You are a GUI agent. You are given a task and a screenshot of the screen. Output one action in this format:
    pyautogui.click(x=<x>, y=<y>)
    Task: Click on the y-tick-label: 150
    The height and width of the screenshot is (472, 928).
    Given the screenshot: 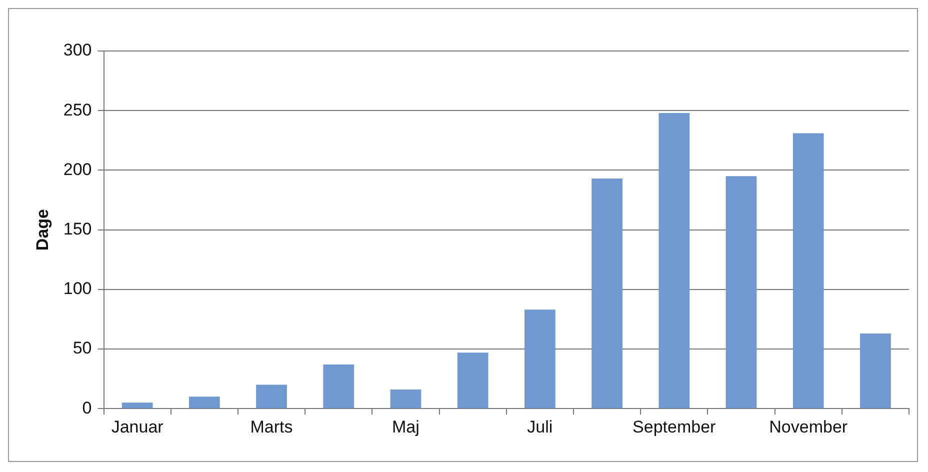 What is the action you would take?
    pyautogui.click(x=77, y=228)
    